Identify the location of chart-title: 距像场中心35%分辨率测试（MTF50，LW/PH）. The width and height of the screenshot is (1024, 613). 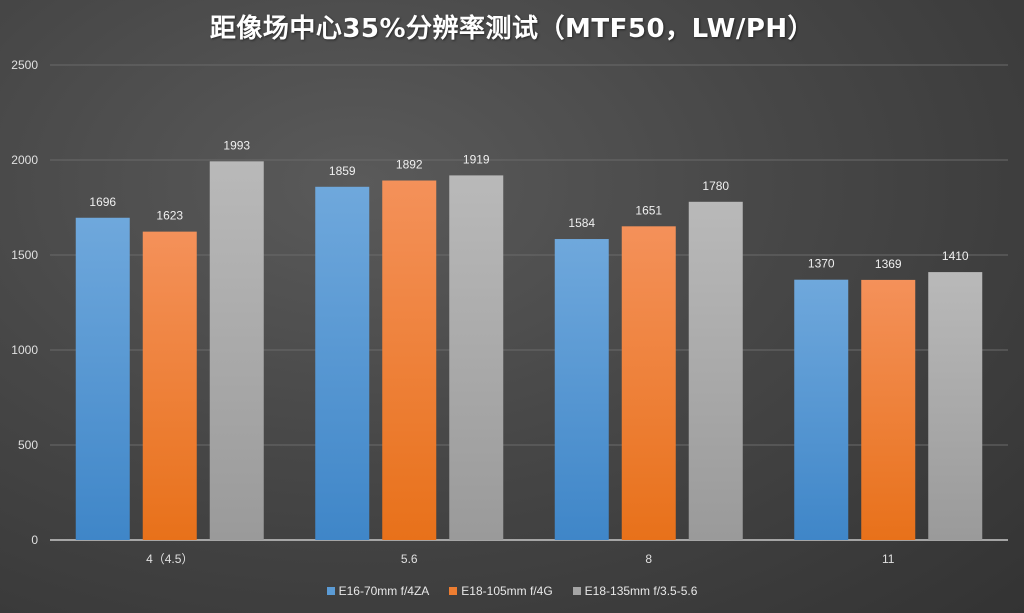
(512, 29).